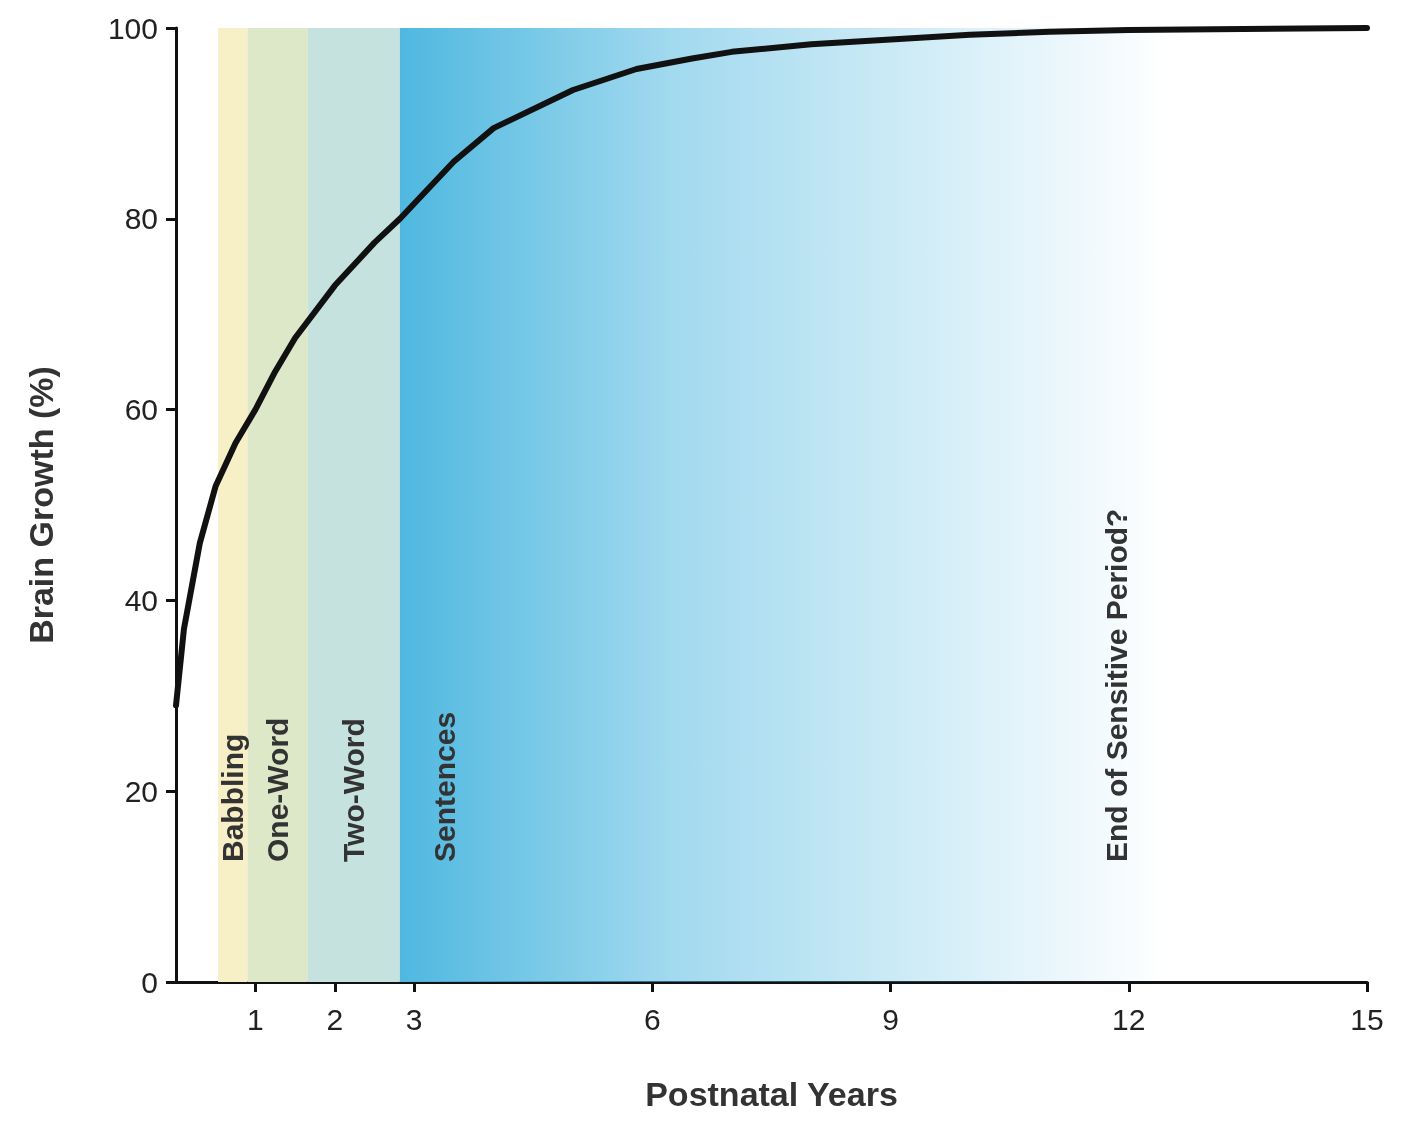  I want to click on y-tick-label: 80, so click(141, 219).